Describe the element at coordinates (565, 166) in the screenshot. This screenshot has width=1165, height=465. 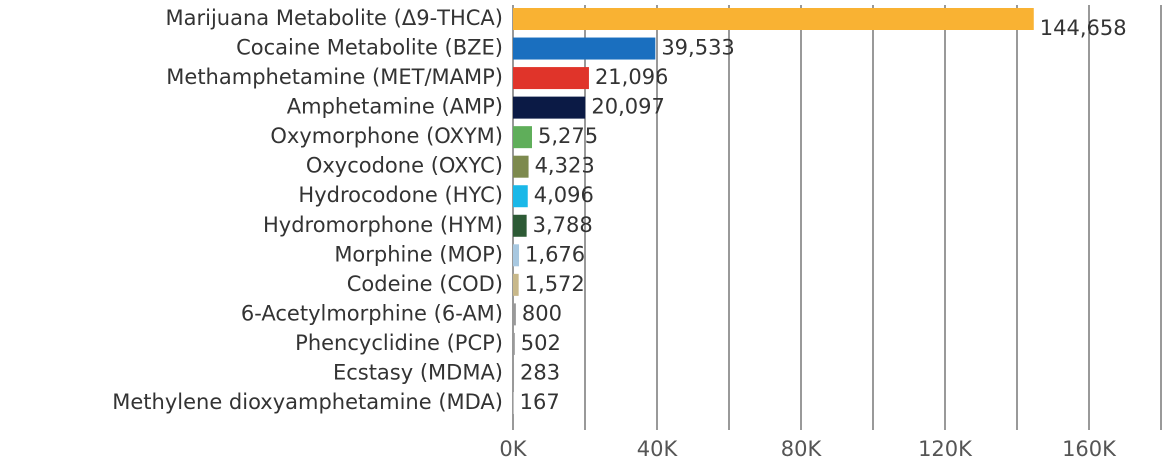
I see `value-label: 4,323` at that location.